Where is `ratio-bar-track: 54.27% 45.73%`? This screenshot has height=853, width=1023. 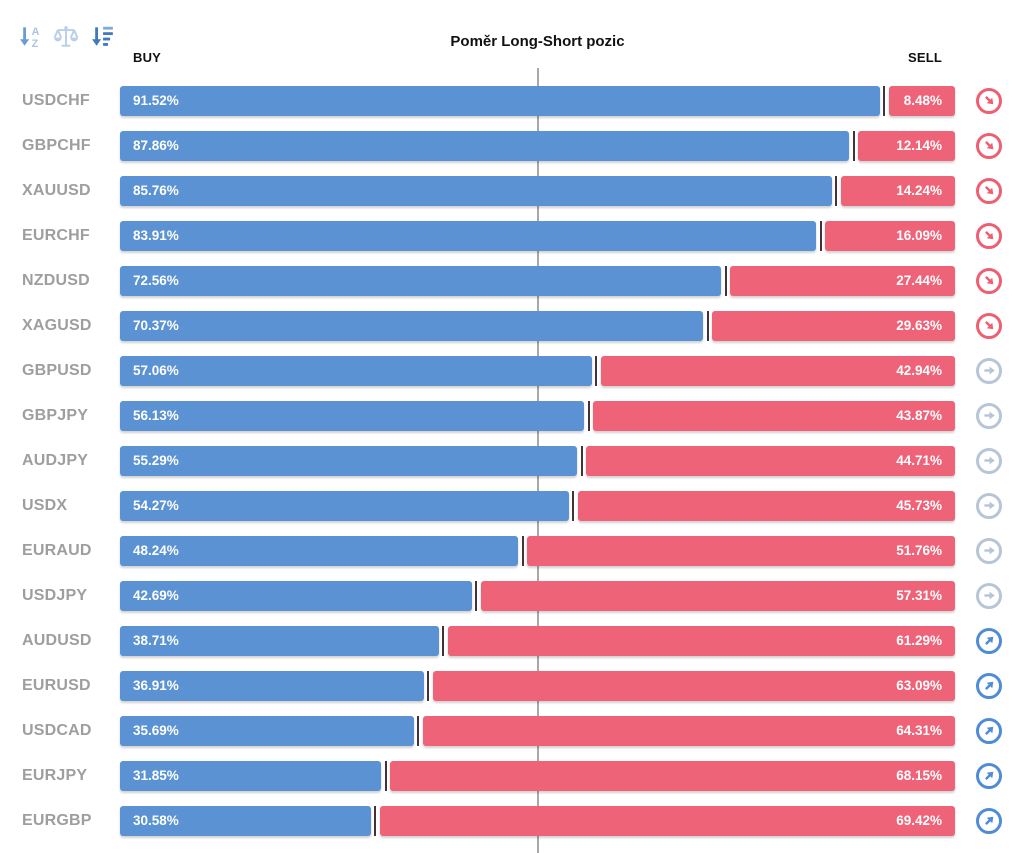
ratio-bar-track: 54.27% 45.73% is located at coordinates (537, 505).